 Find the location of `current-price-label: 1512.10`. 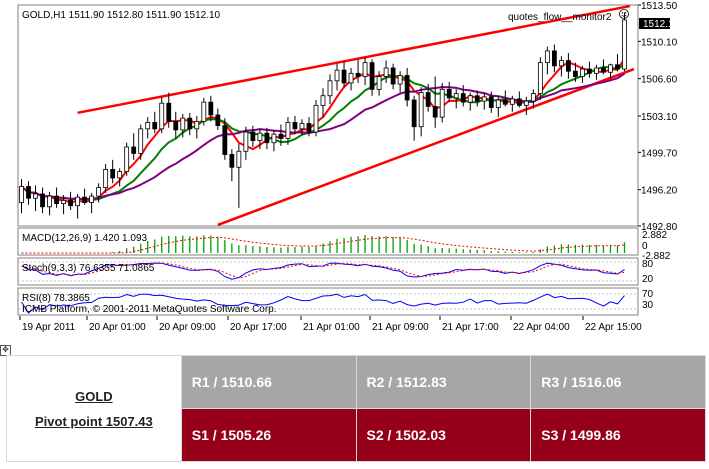

current-price-label: 1512.10 is located at coordinates (661, 24).